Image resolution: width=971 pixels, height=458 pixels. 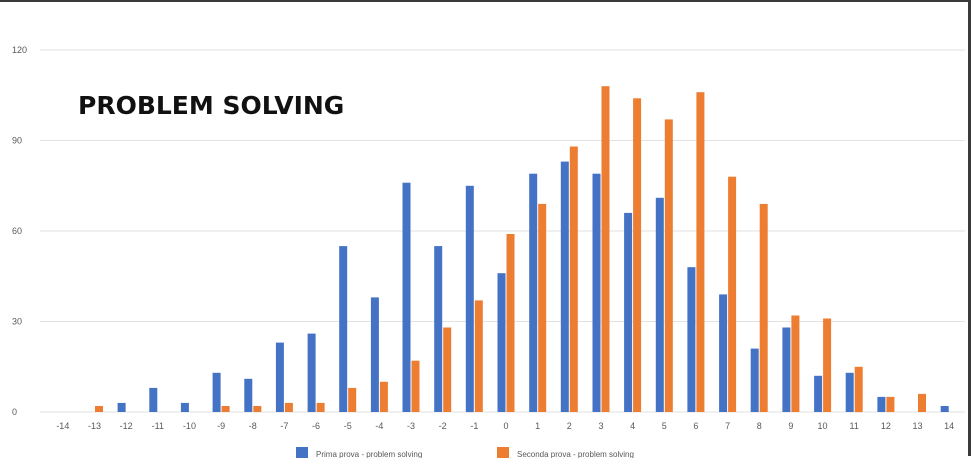 What do you see at coordinates (537, 426) in the screenshot?
I see `x-tick-label: 1` at bounding box center [537, 426].